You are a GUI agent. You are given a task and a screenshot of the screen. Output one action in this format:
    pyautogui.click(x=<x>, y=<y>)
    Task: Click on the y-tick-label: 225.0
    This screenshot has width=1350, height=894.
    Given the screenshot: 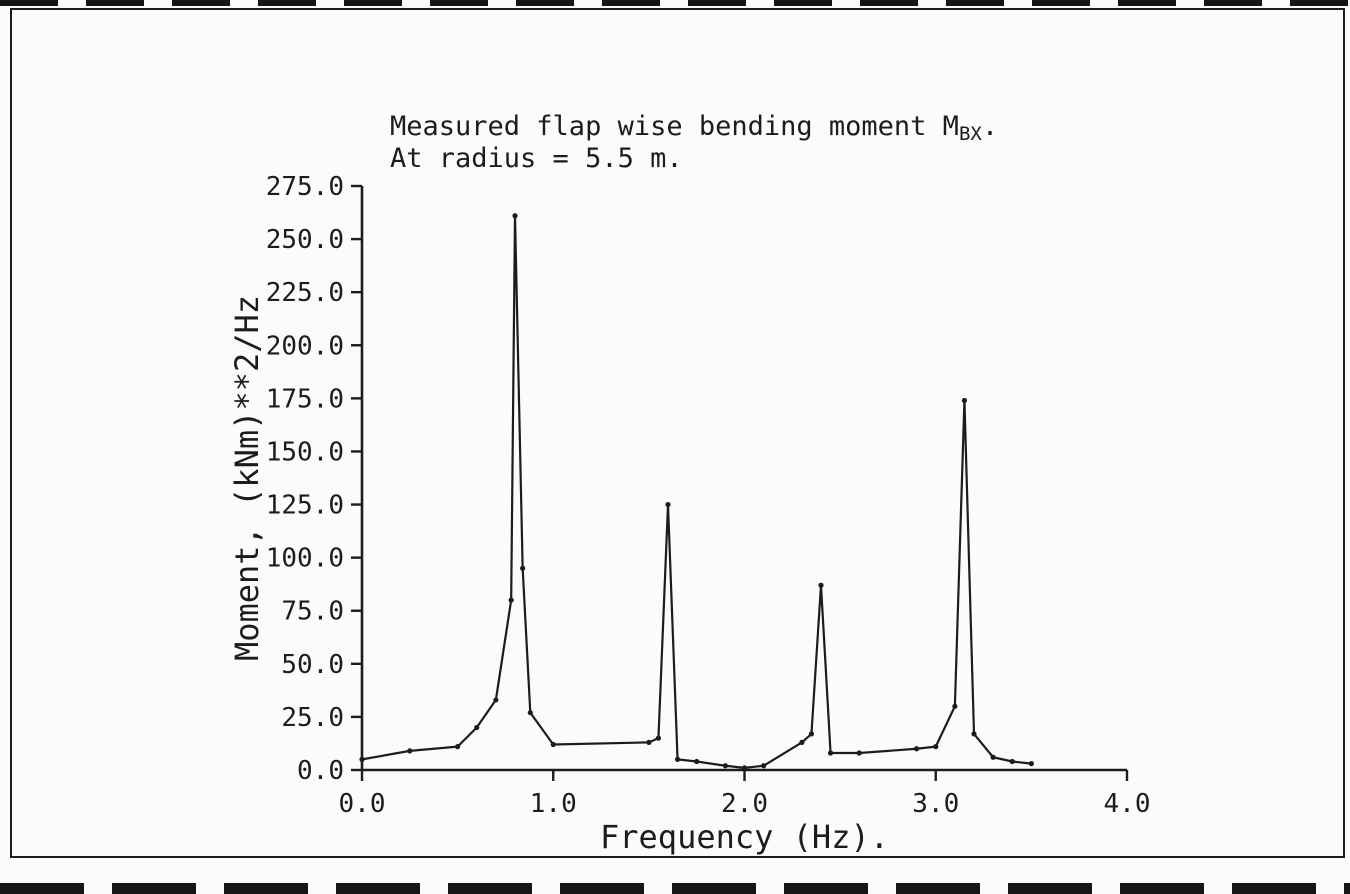 What is the action you would take?
    pyautogui.click(x=305, y=293)
    